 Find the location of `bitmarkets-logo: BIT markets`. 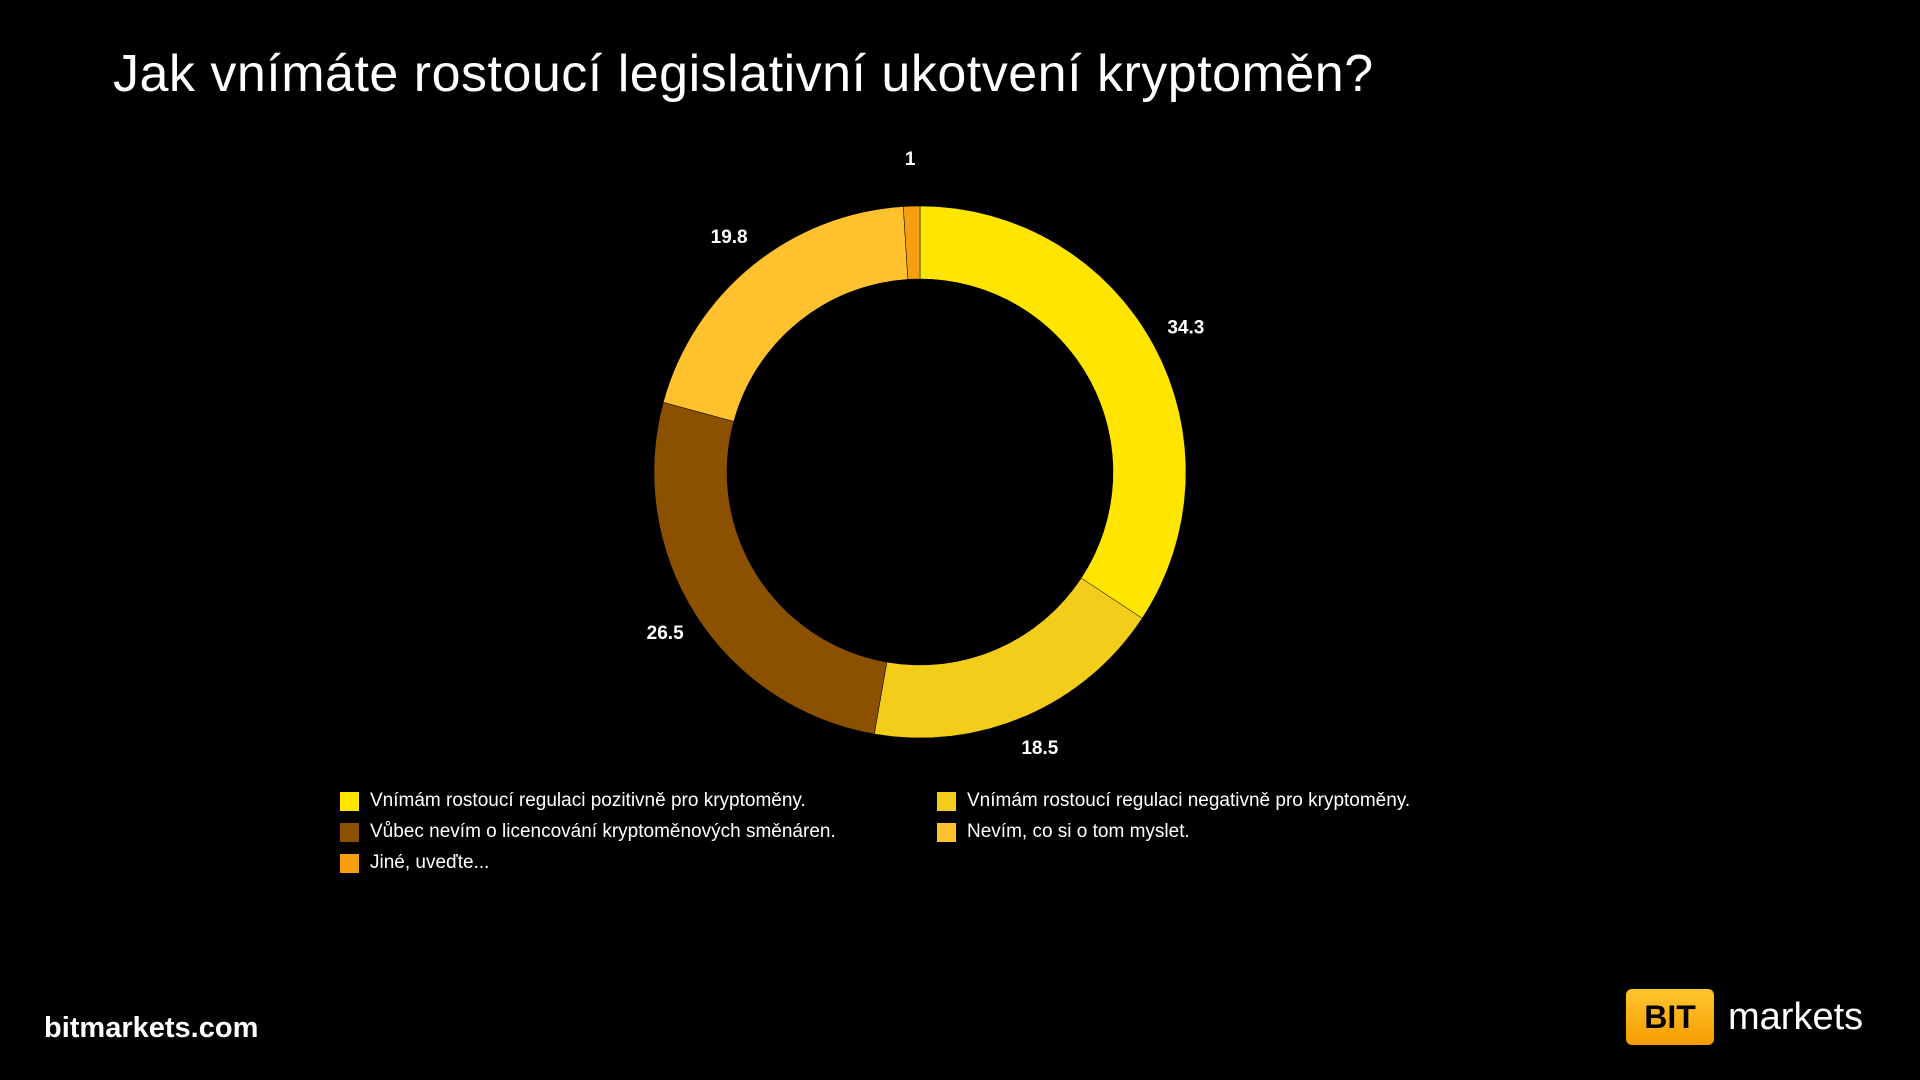

bitmarkets-logo: BIT markets is located at coordinates (1744, 1017).